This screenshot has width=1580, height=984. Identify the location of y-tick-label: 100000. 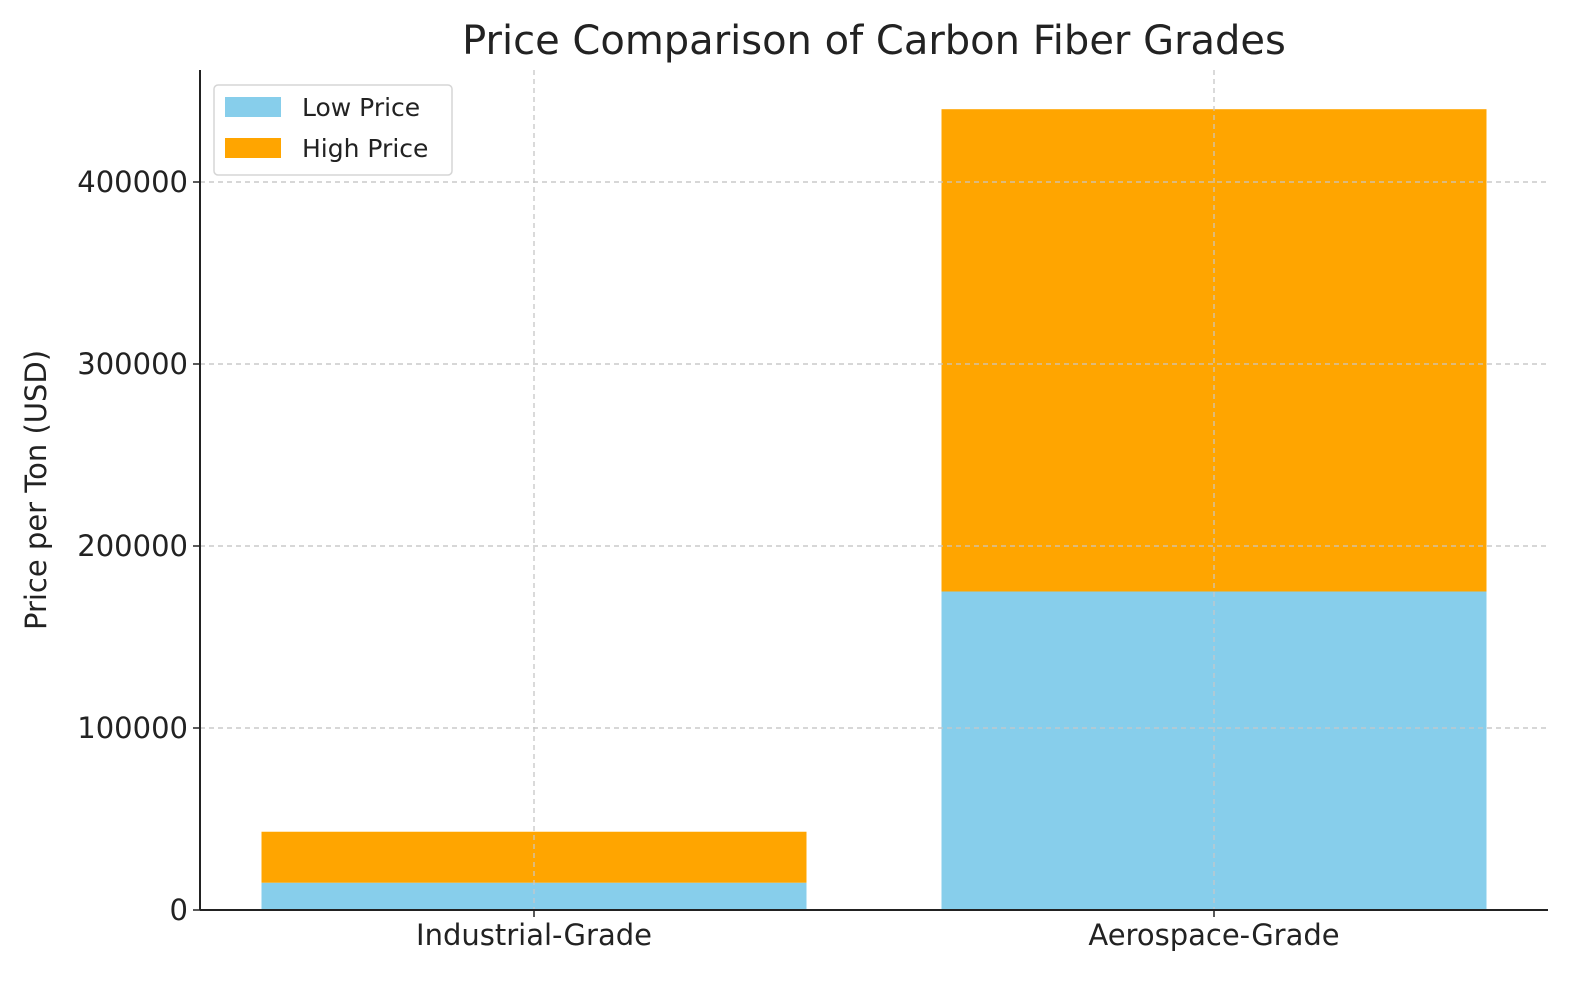
(132, 728).